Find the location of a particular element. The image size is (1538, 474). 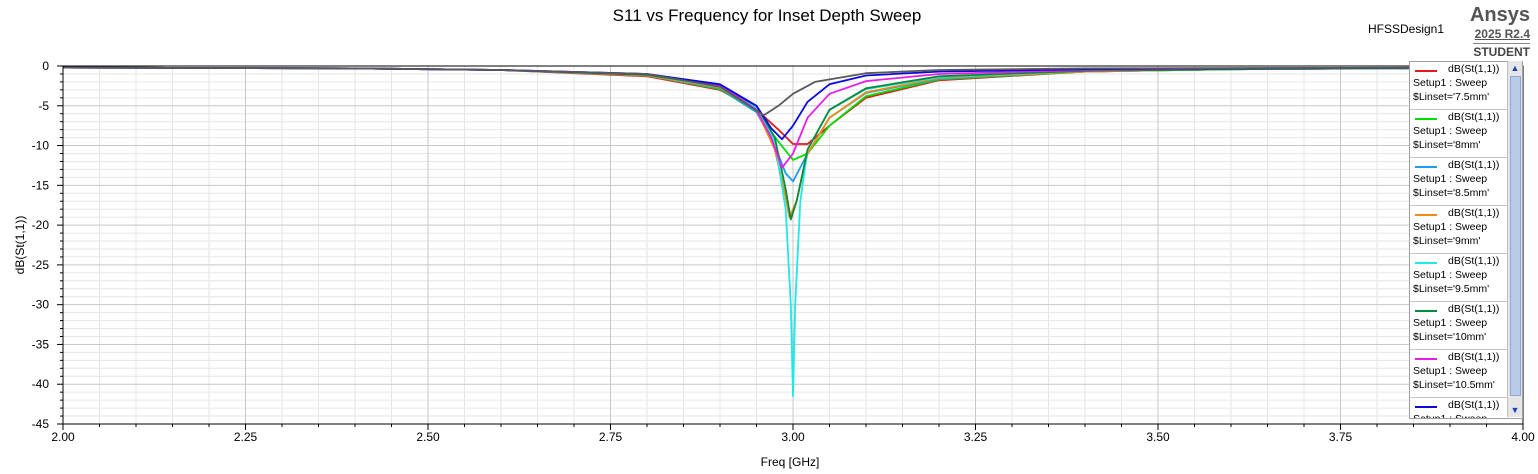

legend-entry-5: dB(St(1,1)) Setup1 : Sweep $Linset='9.5mm' is located at coordinates (1466, 278).